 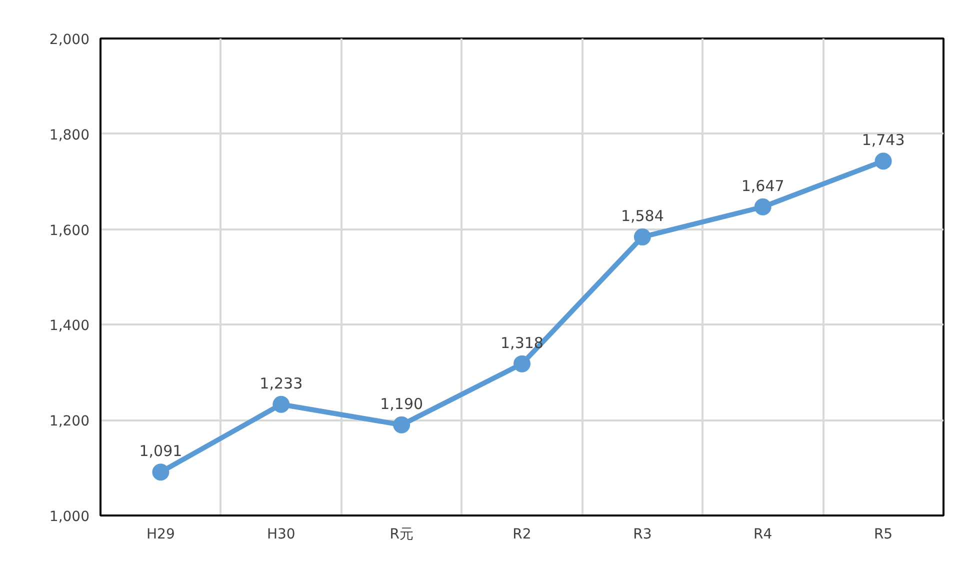 I want to click on data-label: 1,190, so click(x=402, y=403).